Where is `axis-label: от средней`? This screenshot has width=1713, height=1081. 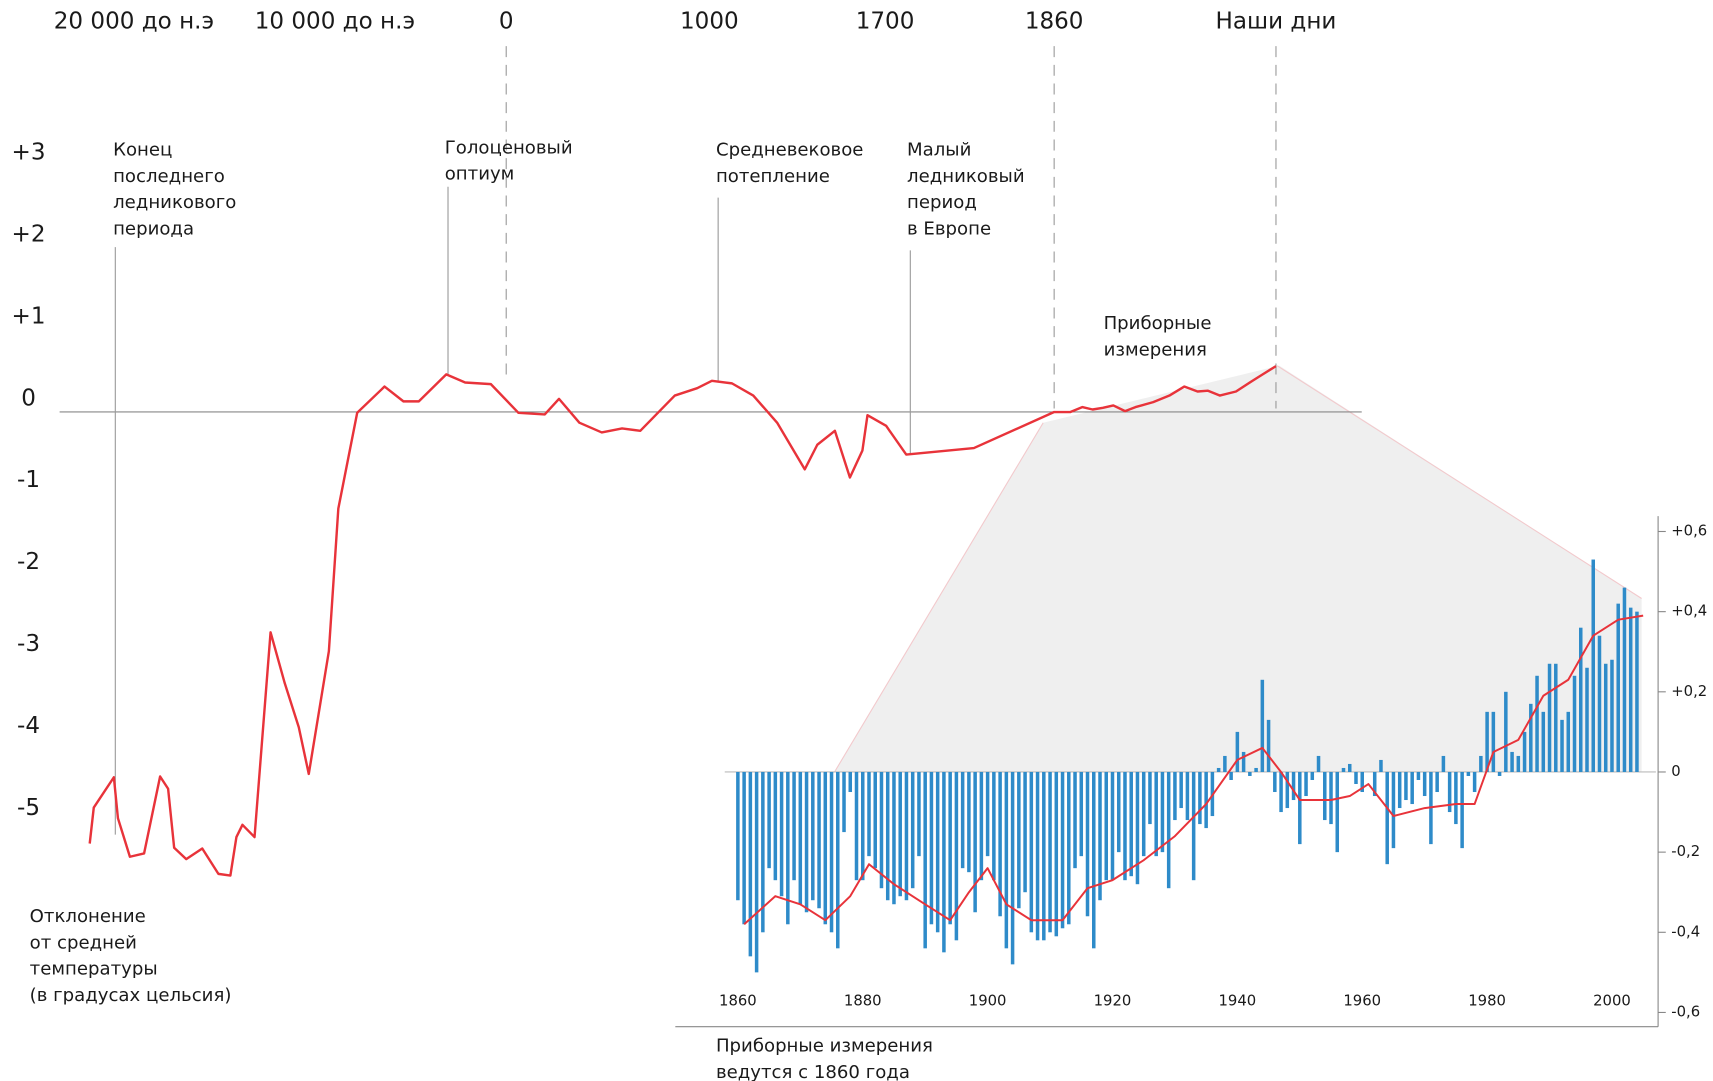
axis-label: от средней is located at coordinates (83, 942).